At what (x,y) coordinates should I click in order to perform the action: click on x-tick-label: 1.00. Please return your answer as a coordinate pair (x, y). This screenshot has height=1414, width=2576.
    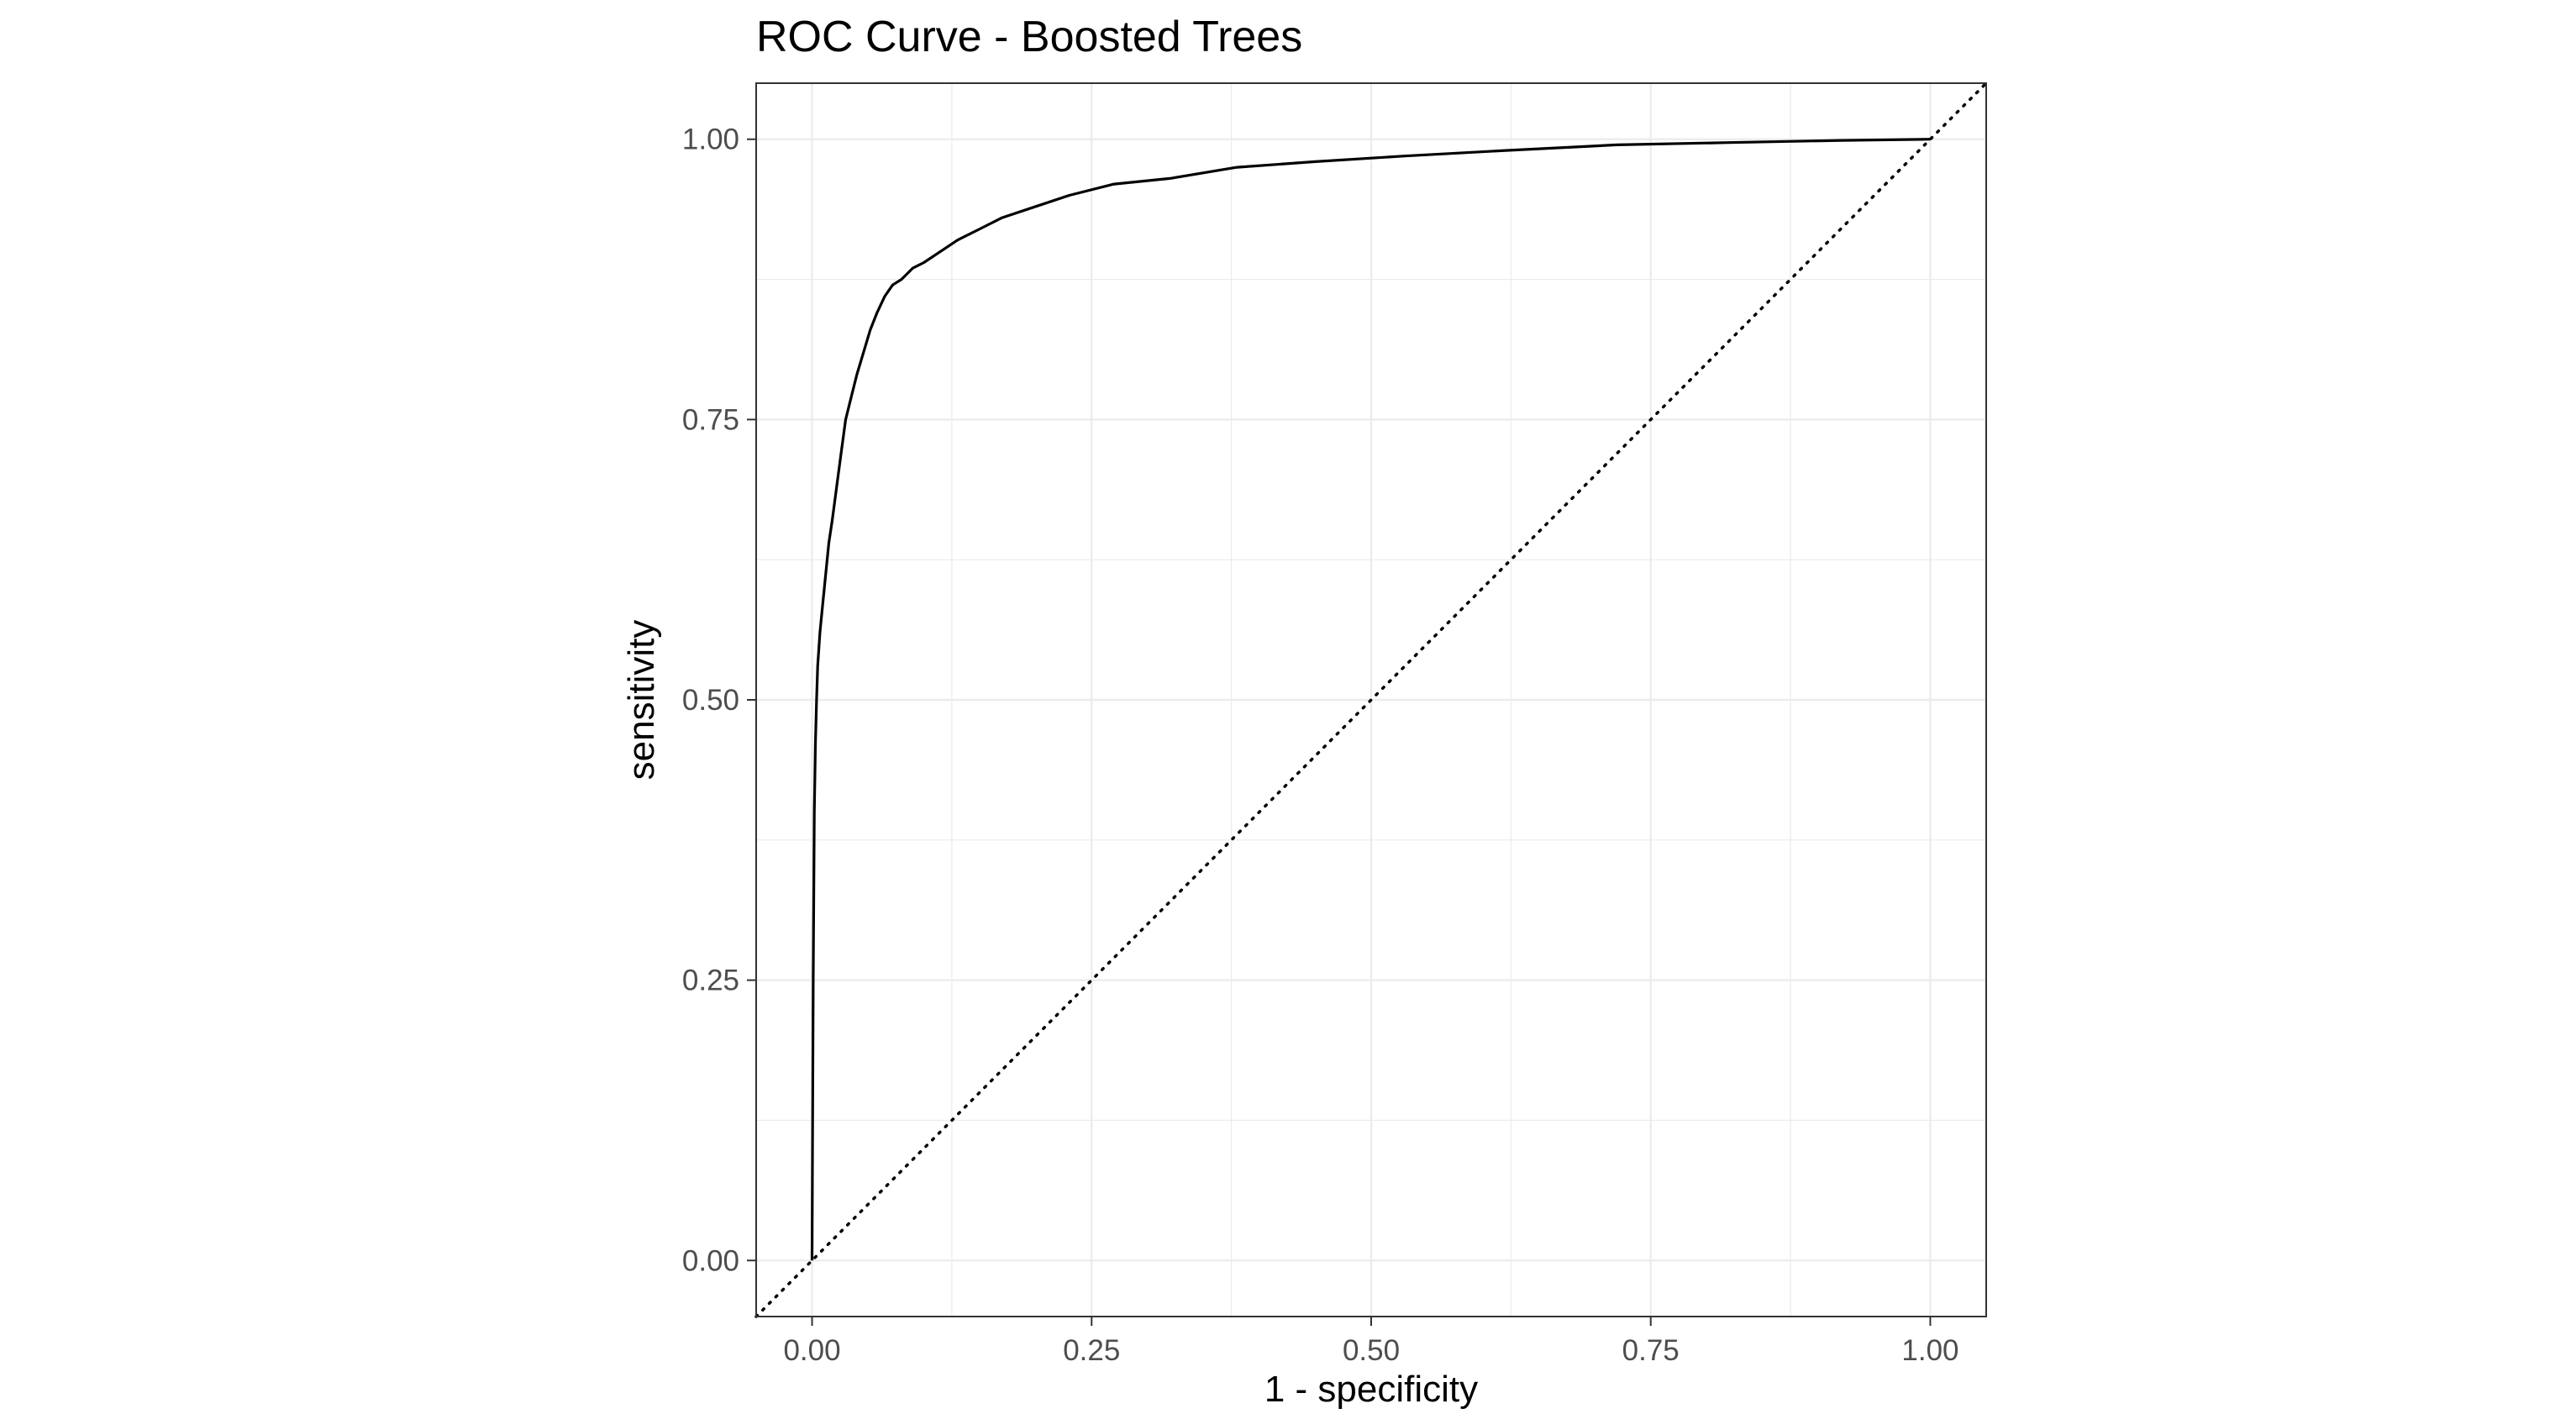
    Looking at the image, I should click on (1930, 1351).